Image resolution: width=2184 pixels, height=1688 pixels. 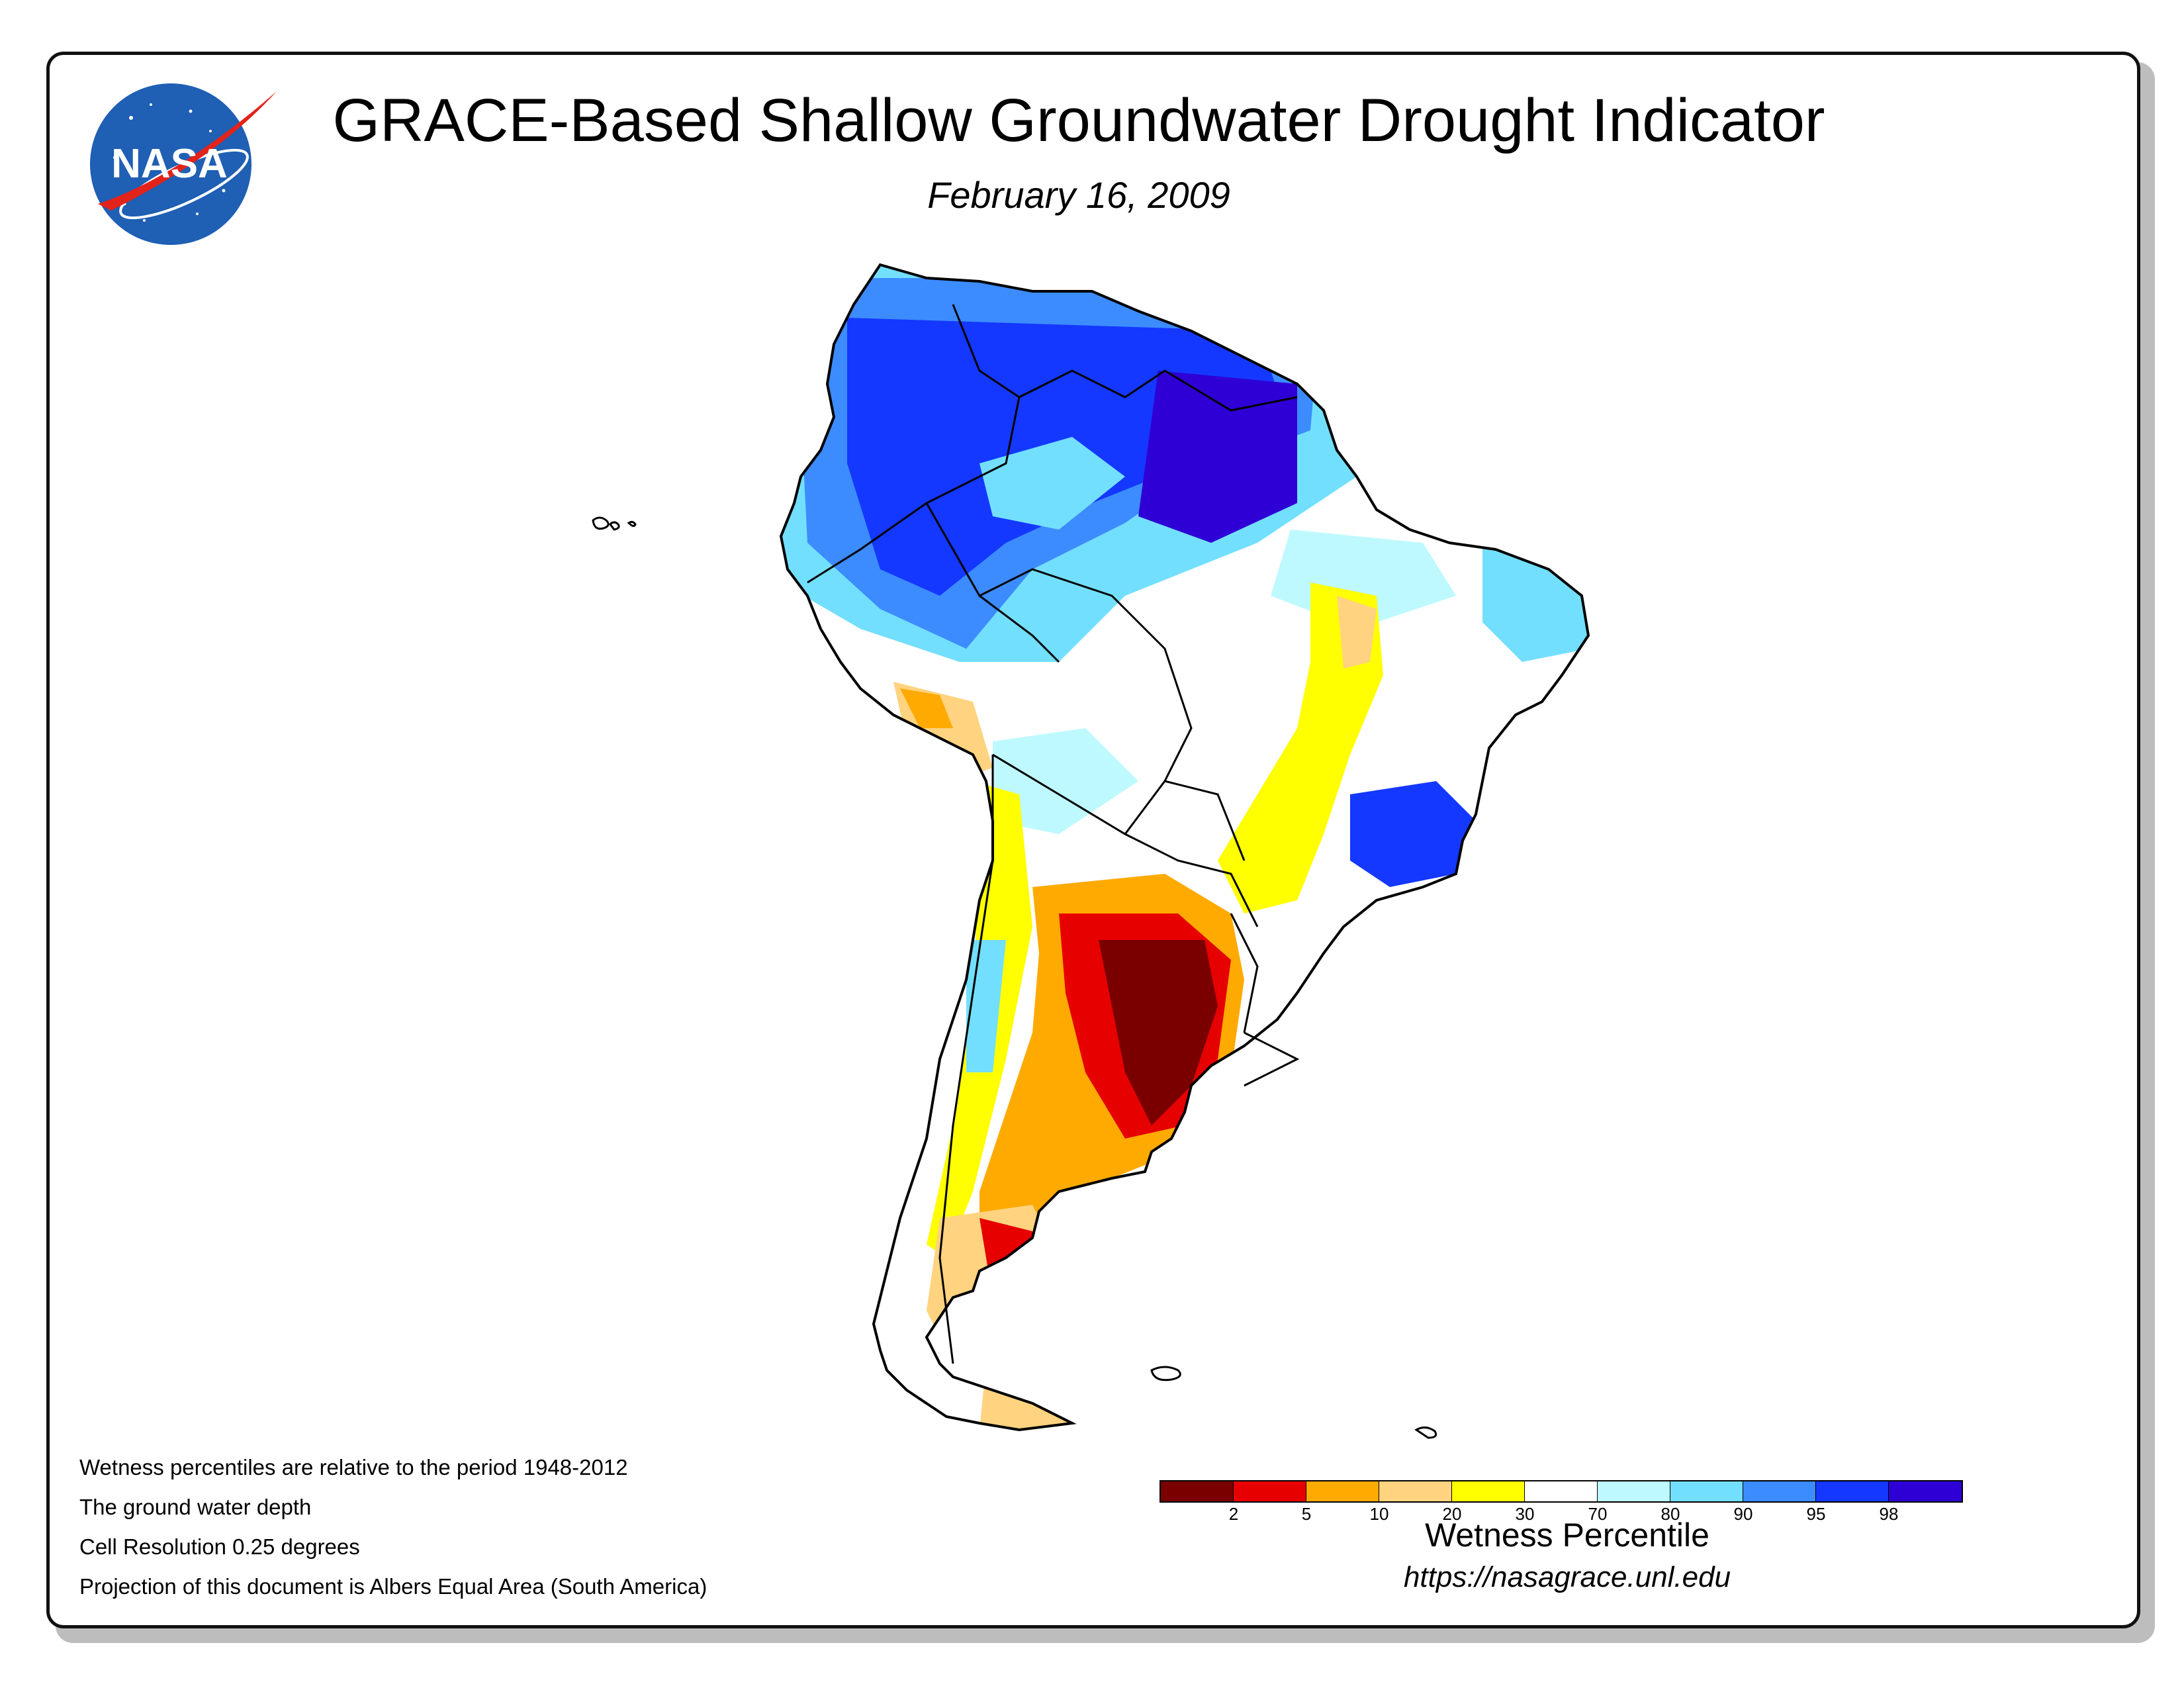 I want to click on source-url: https://nasagrace.unl.edu, so click(x=1567, y=1577).